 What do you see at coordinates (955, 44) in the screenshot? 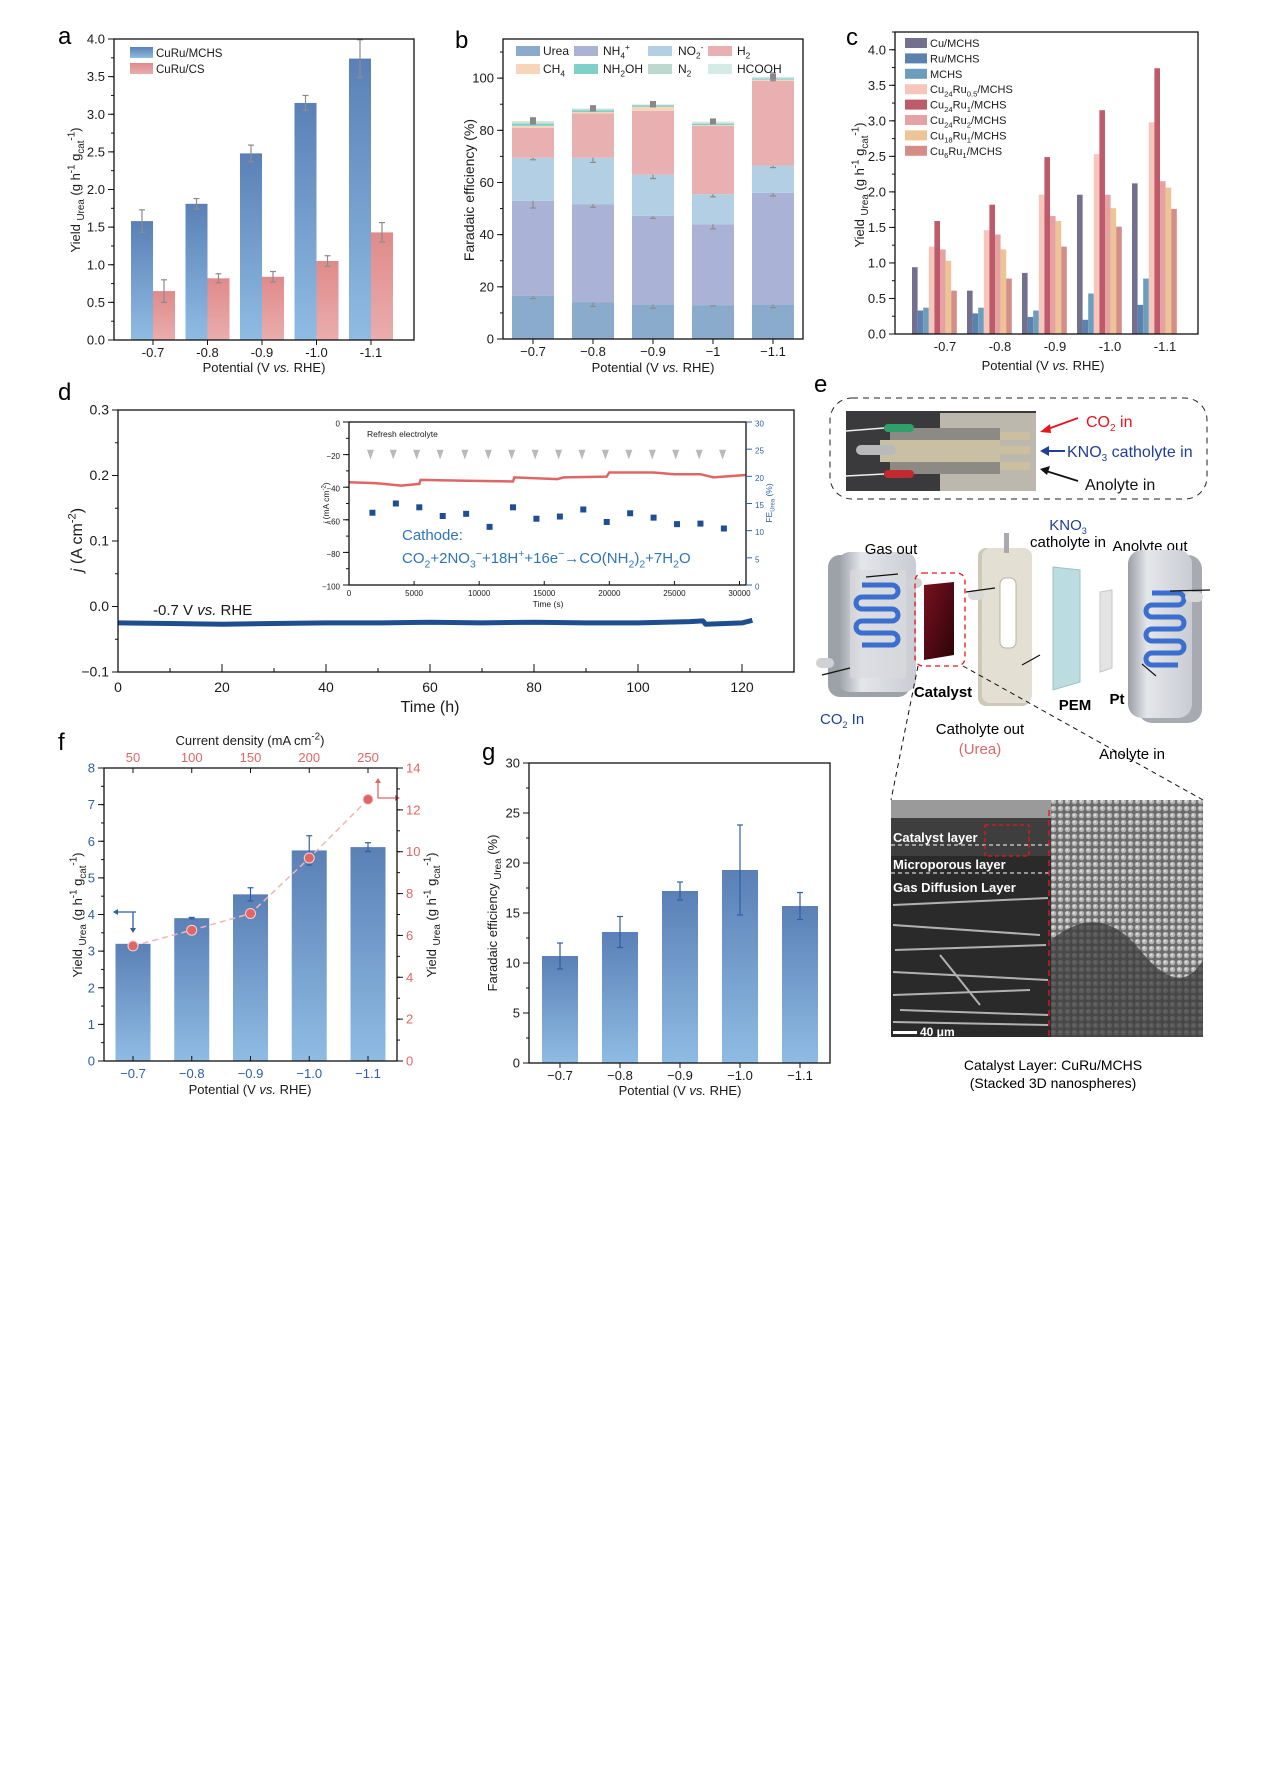
I see `legend-label-part: Cu/MCHS` at bounding box center [955, 44].